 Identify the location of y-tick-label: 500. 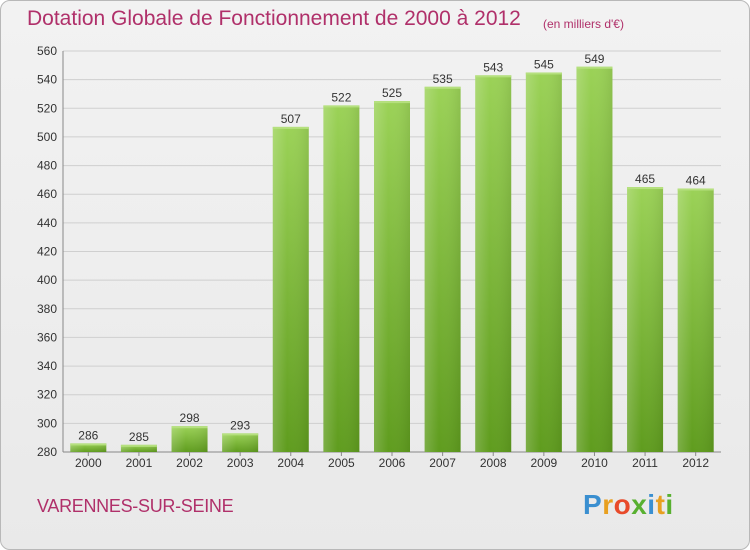
(47, 137).